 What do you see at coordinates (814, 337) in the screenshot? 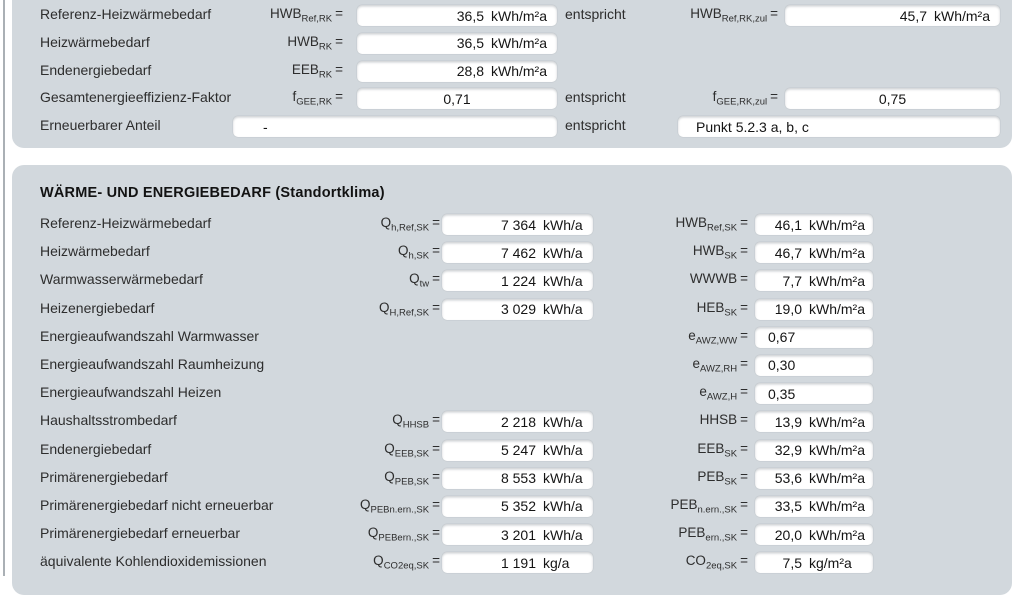
I see `specific-value-field: 0,67` at bounding box center [814, 337].